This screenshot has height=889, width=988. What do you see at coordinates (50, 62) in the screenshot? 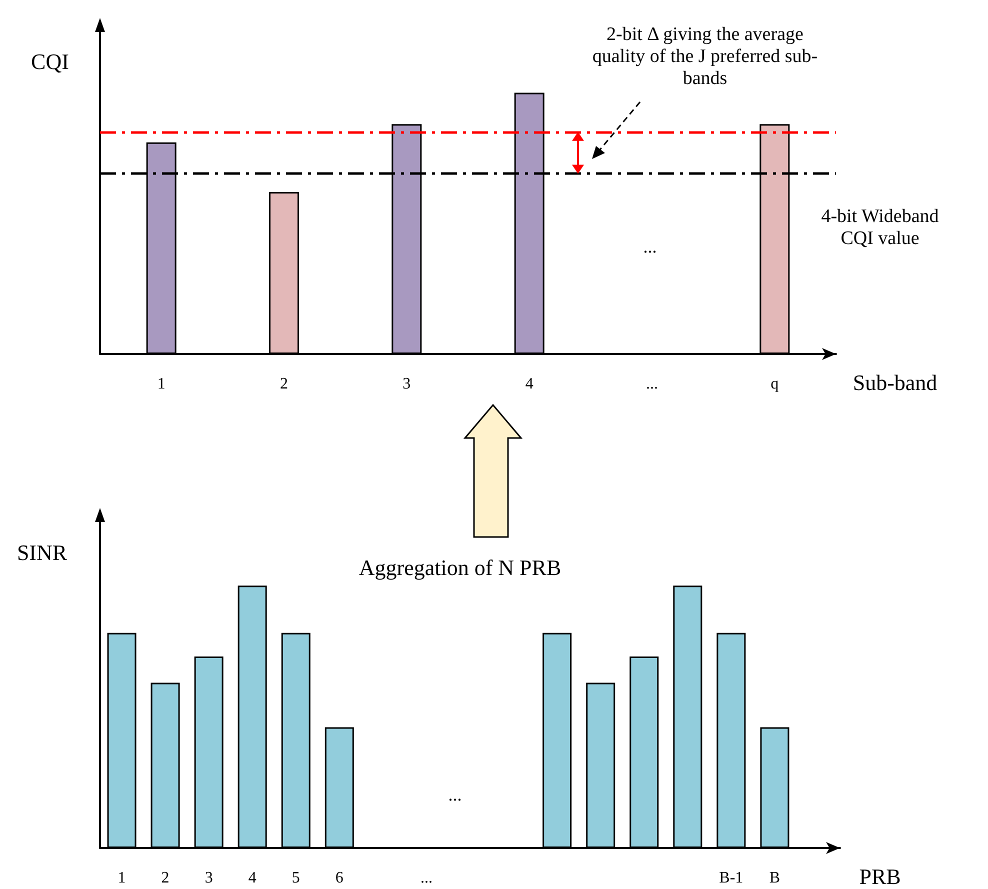
I see `y-axis-title: CQI` at bounding box center [50, 62].